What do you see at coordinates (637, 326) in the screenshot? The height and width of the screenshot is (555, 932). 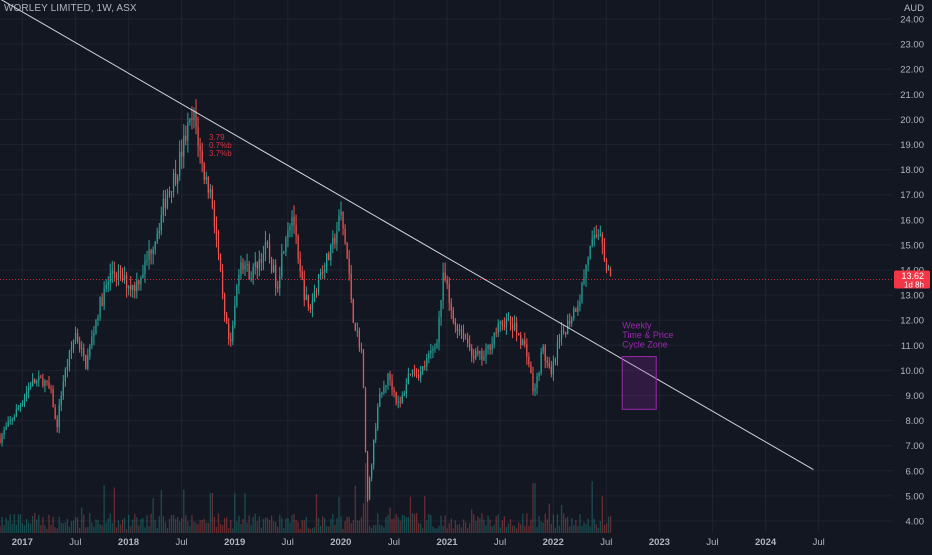 I see `cycle-zone-label-line: Weekly` at bounding box center [637, 326].